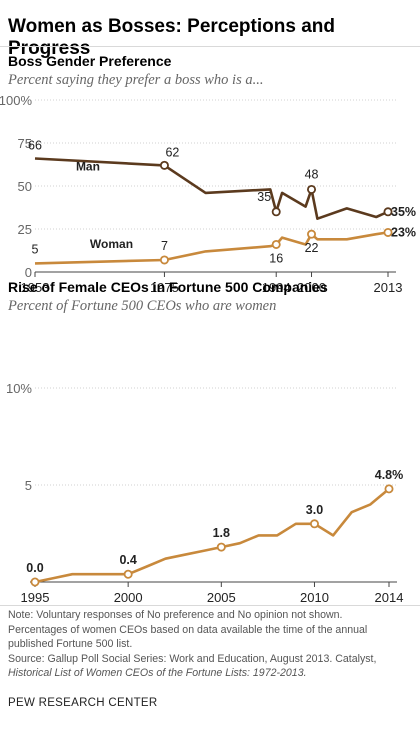 This screenshot has height=731, width=420. I want to click on data-label-woman-1994: 16, so click(276, 258).